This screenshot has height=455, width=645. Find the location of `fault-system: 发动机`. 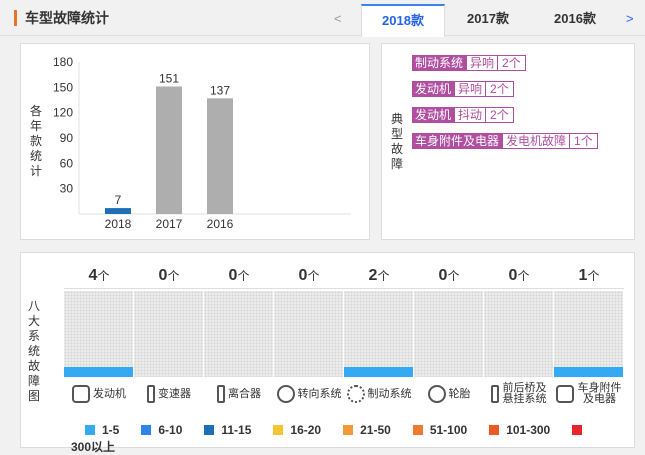

fault-system: 发动机 is located at coordinates (433, 115).